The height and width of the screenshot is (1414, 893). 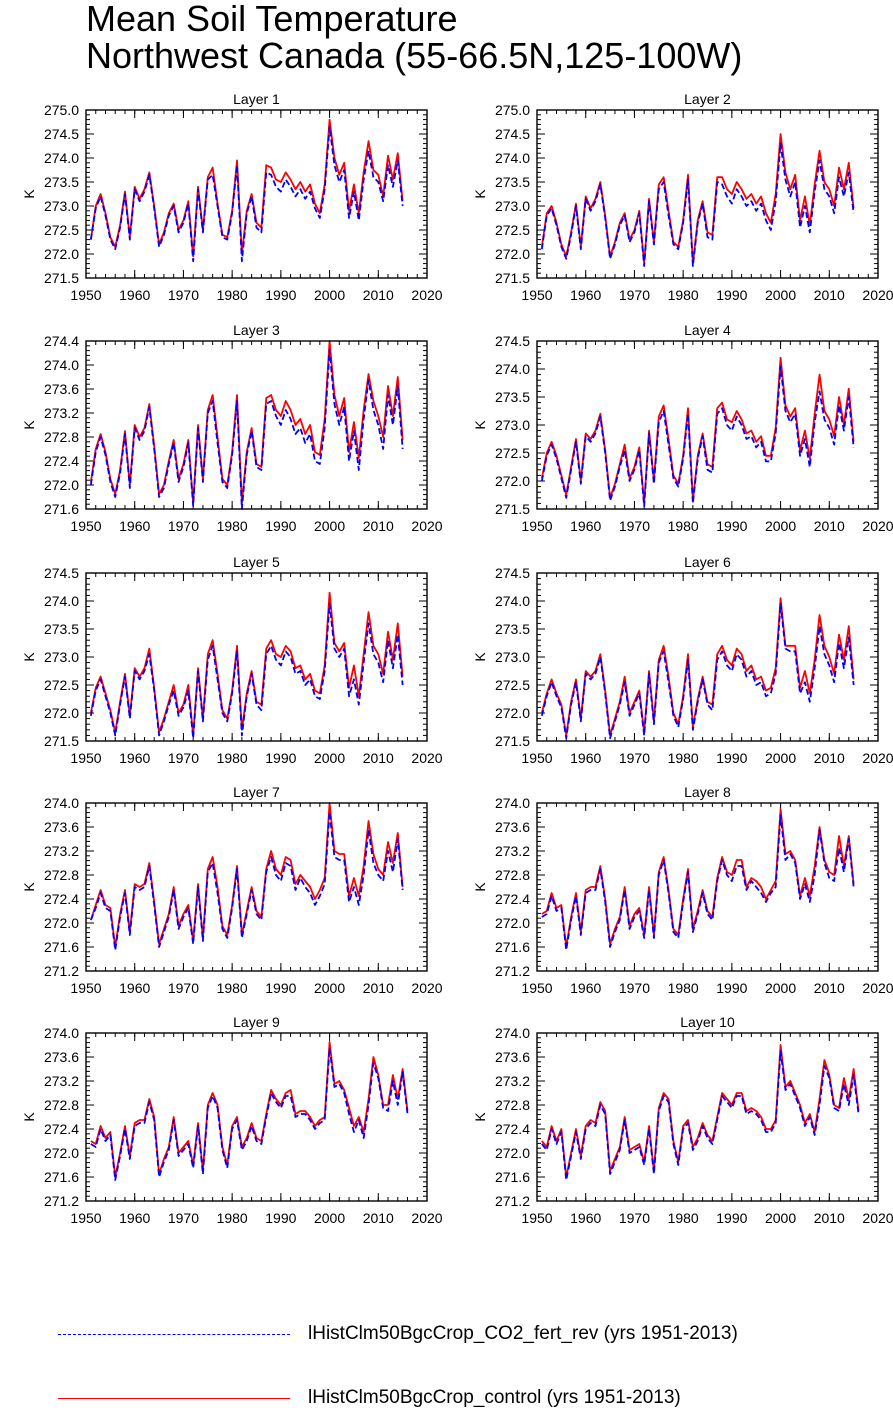 What do you see at coordinates (707, 562) in the screenshot?
I see `panel-title: Layer 6` at bounding box center [707, 562].